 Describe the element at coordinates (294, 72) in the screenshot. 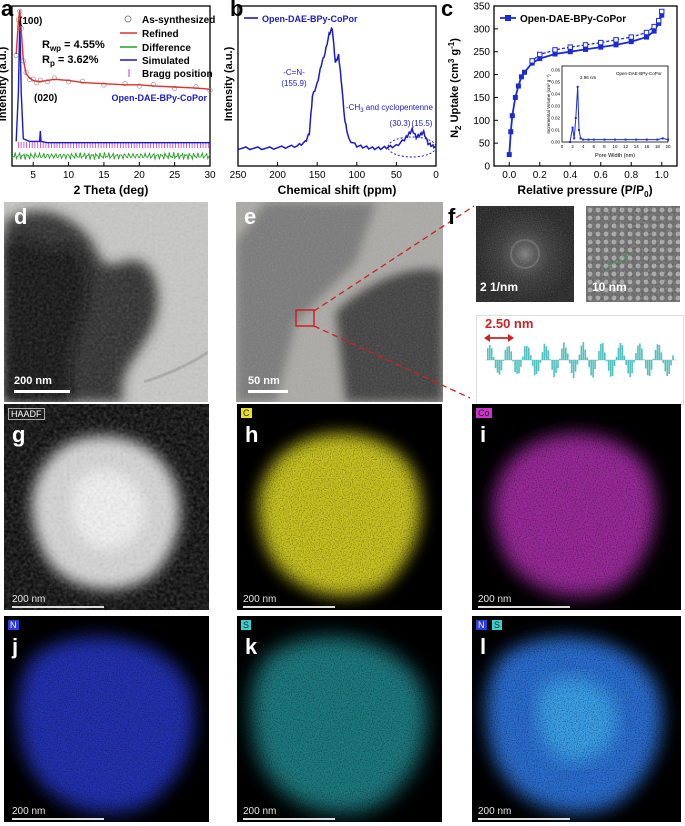

I see `imine-label: -C=N-` at that location.